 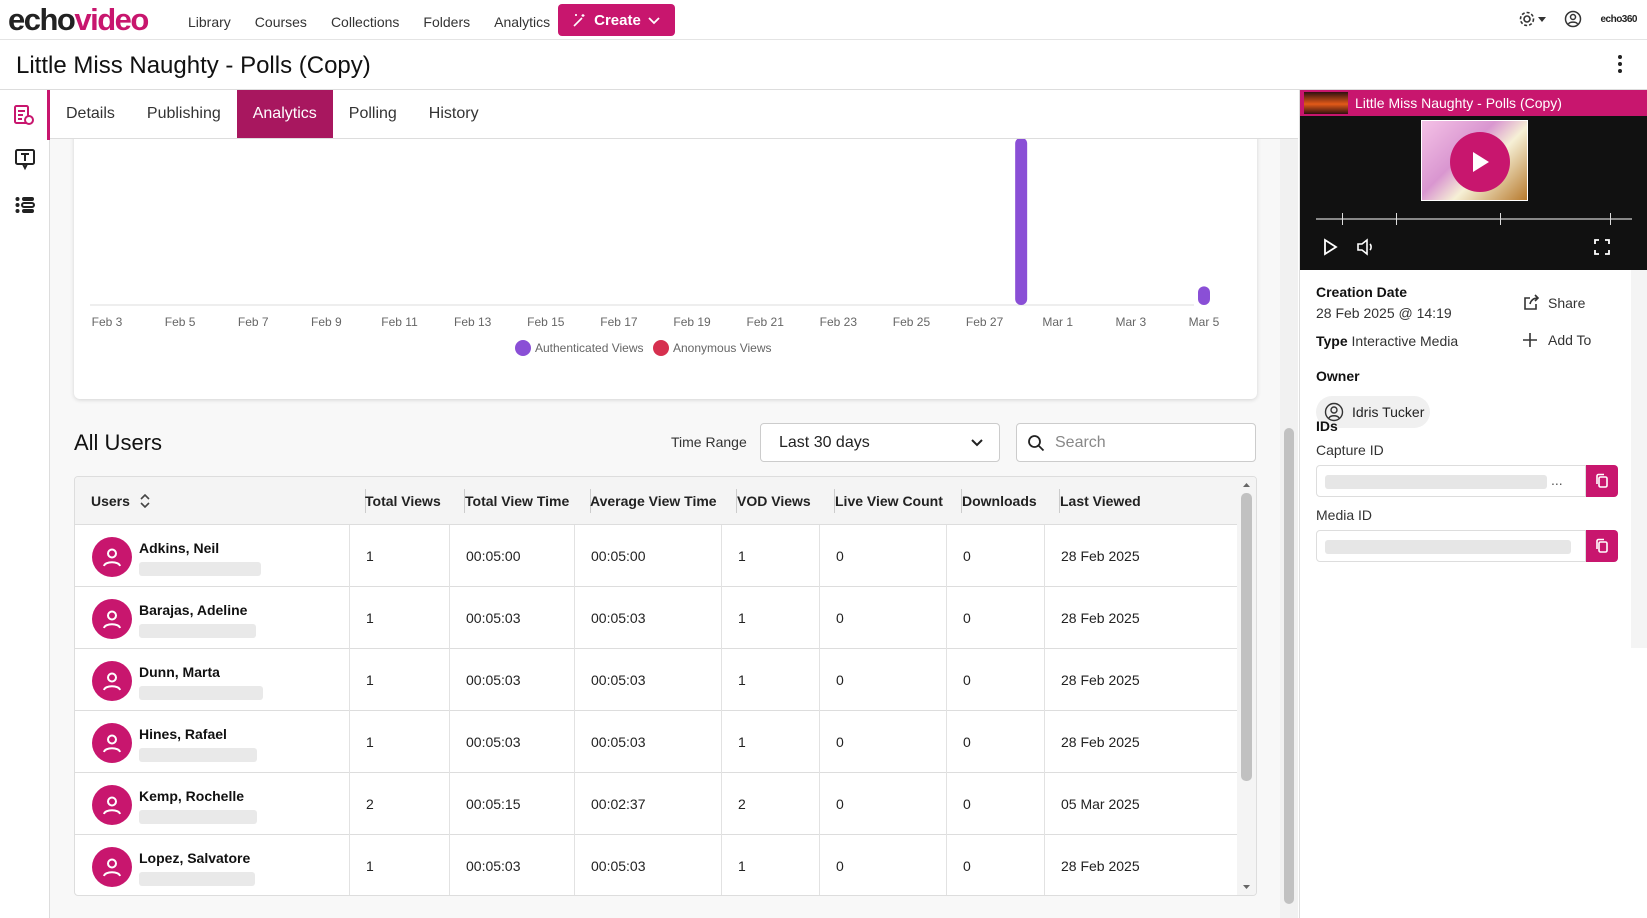 I want to click on settings-gear-icon, so click(x=1532, y=19).